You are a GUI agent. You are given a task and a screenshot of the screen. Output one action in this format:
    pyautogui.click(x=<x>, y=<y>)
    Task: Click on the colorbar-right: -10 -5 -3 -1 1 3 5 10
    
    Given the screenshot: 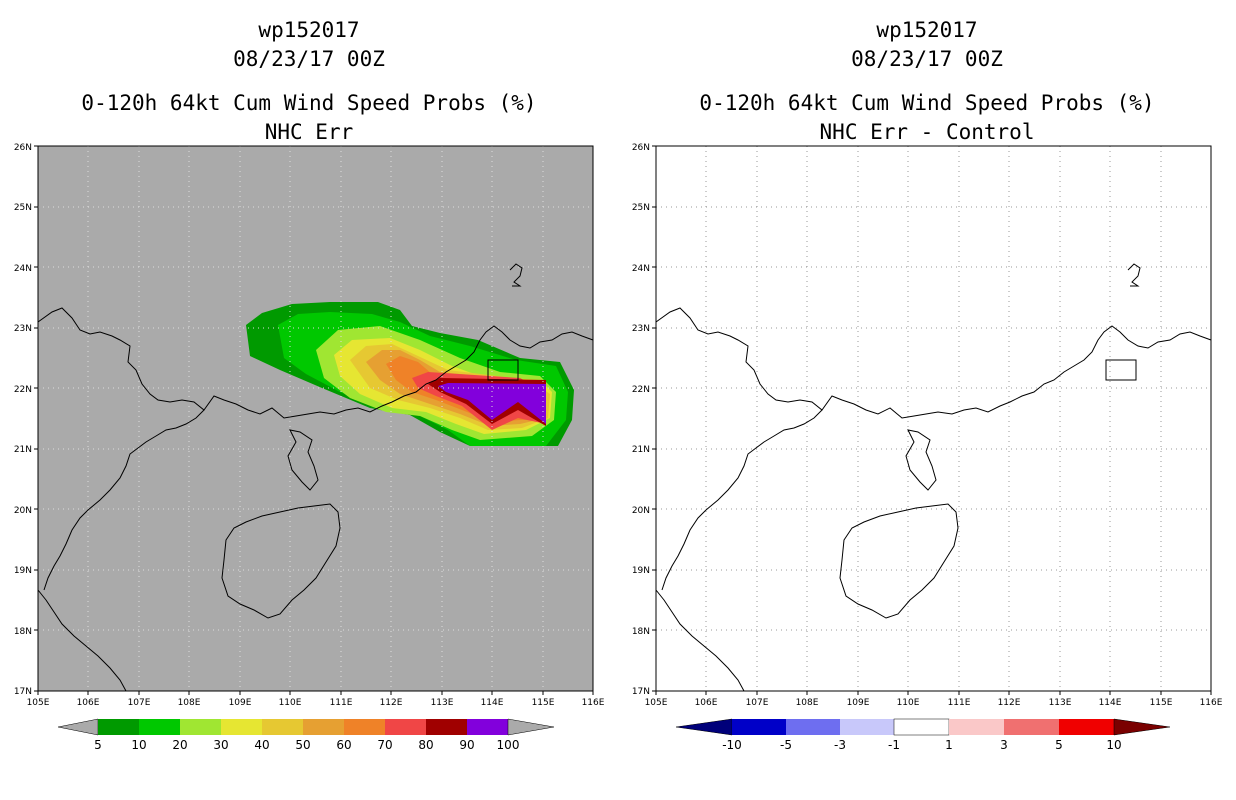 What is the action you would take?
    pyautogui.click(x=923, y=735)
    